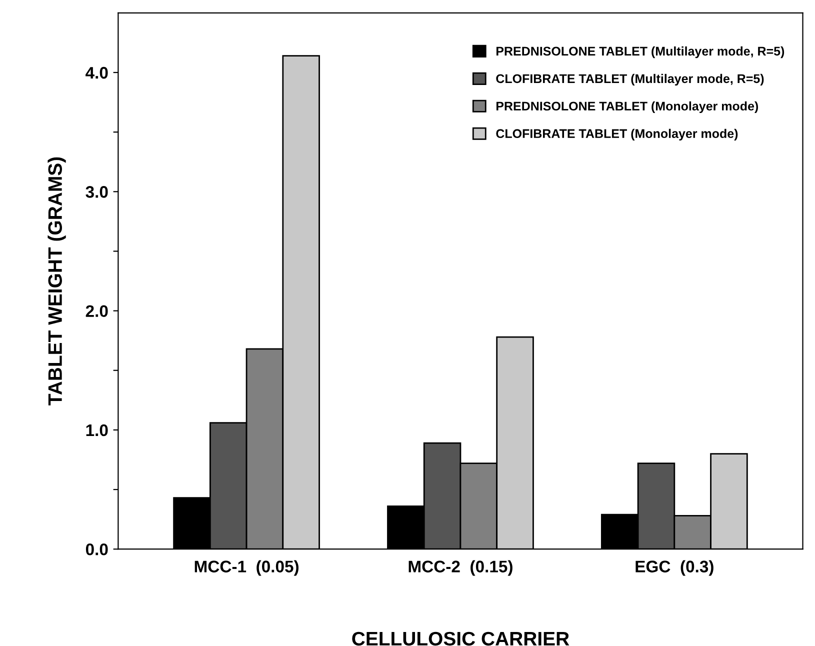 This screenshot has height=646, width=815. I want to click on x-tick-label: EGC (0.3), so click(675, 568).